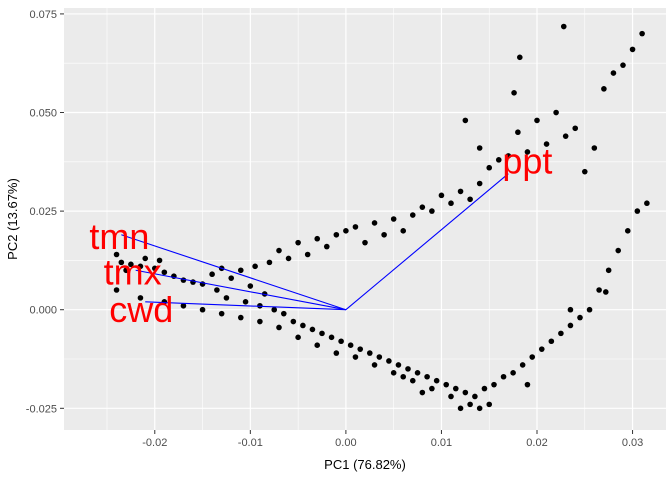  I want to click on x-tick-label-3: 0.01, so click(441, 443).